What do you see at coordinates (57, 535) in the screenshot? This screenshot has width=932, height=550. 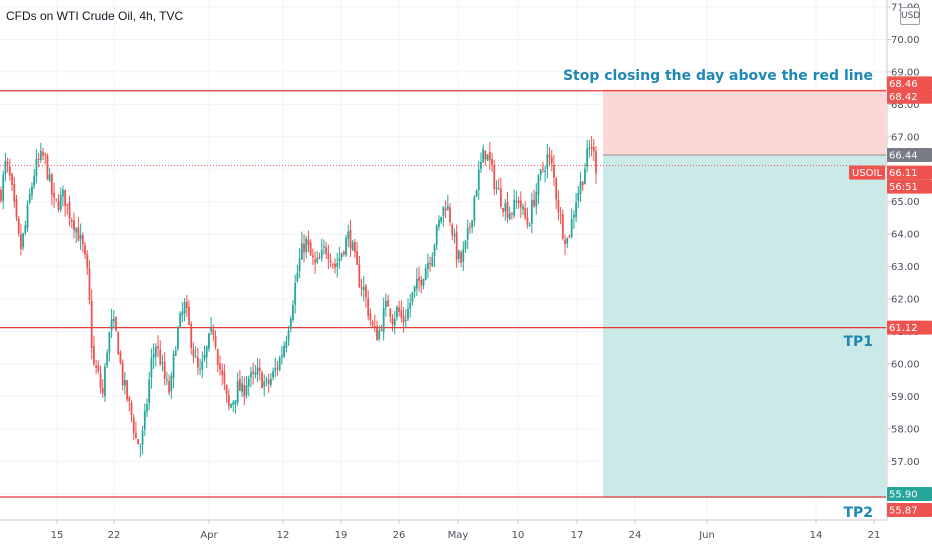 I see `time-tick-label: 15` at bounding box center [57, 535].